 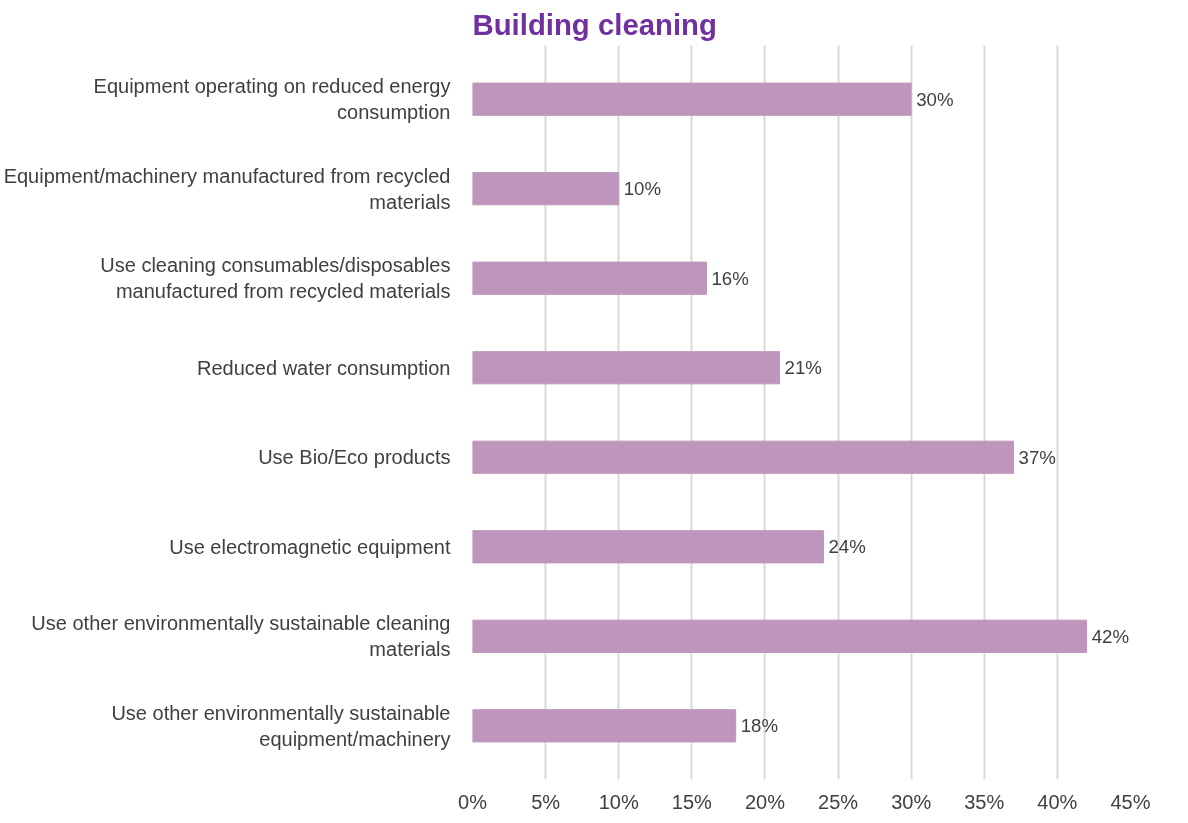 What do you see at coordinates (847, 547) in the screenshot?
I see `data-label: 24%` at bounding box center [847, 547].